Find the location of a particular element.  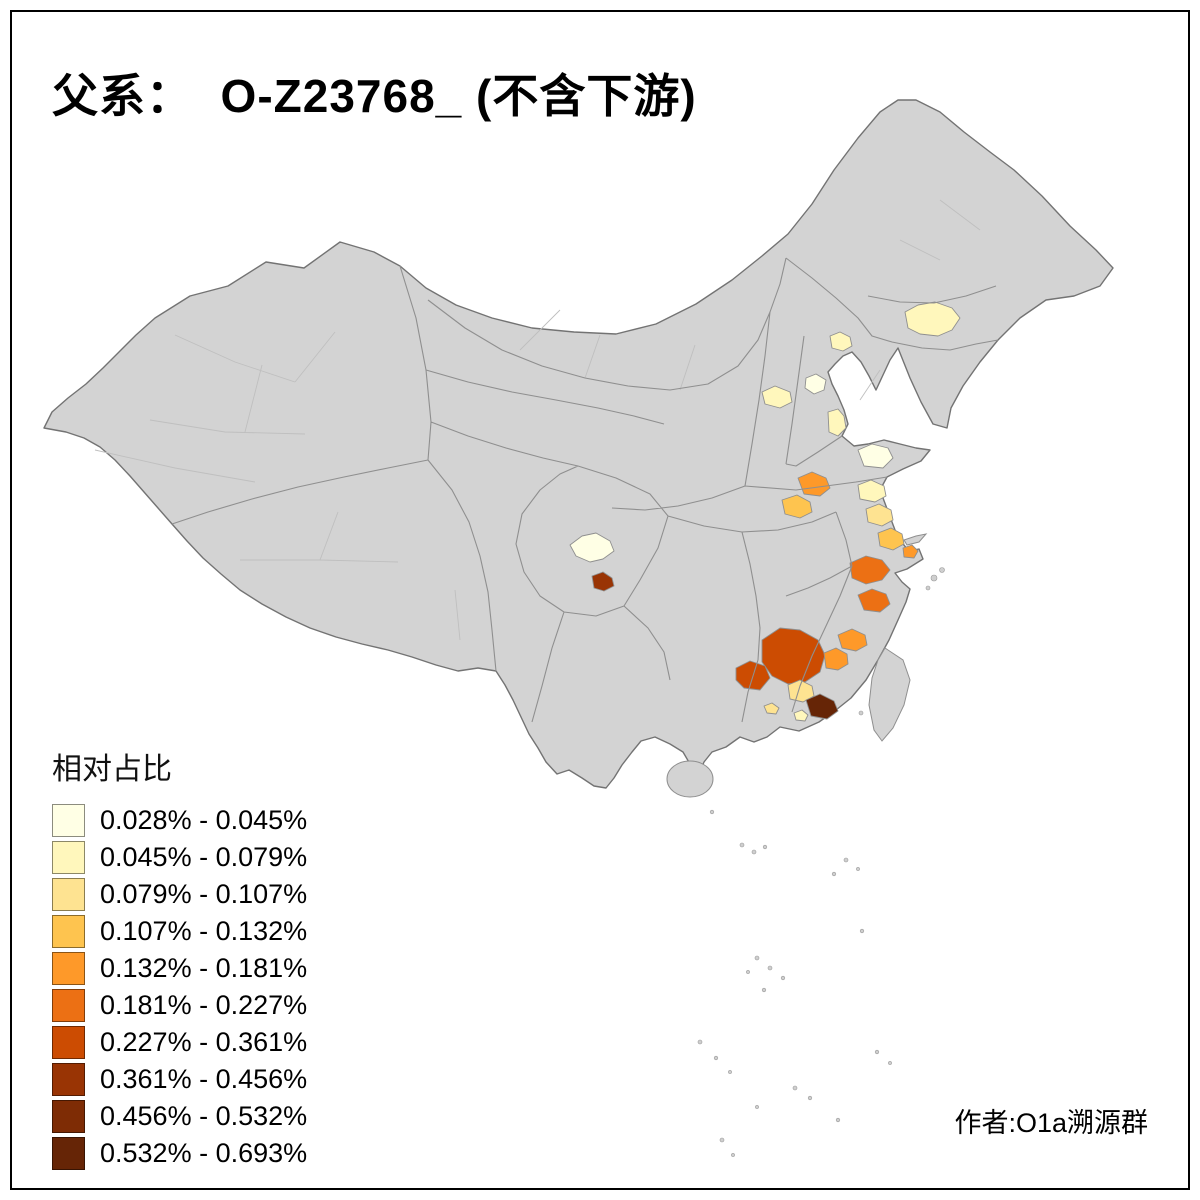

map-region-sichuan-south is located at coordinates (603, 581).